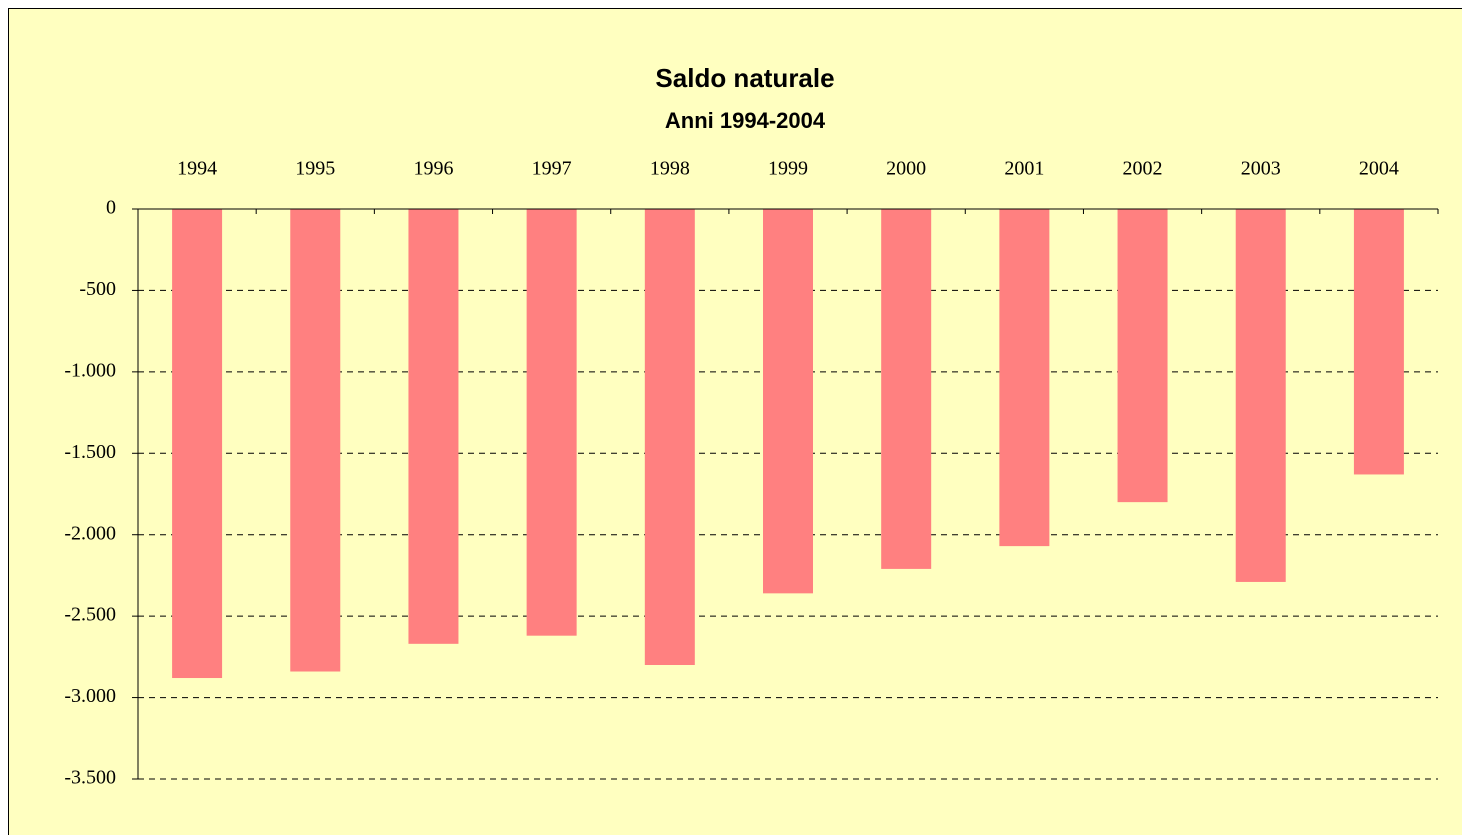 The width and height of the screenshot is (1462, 835). Describe the element at coordinates (552, 169) in the screenshot. I see `x-tick-label: 1997` at that location.